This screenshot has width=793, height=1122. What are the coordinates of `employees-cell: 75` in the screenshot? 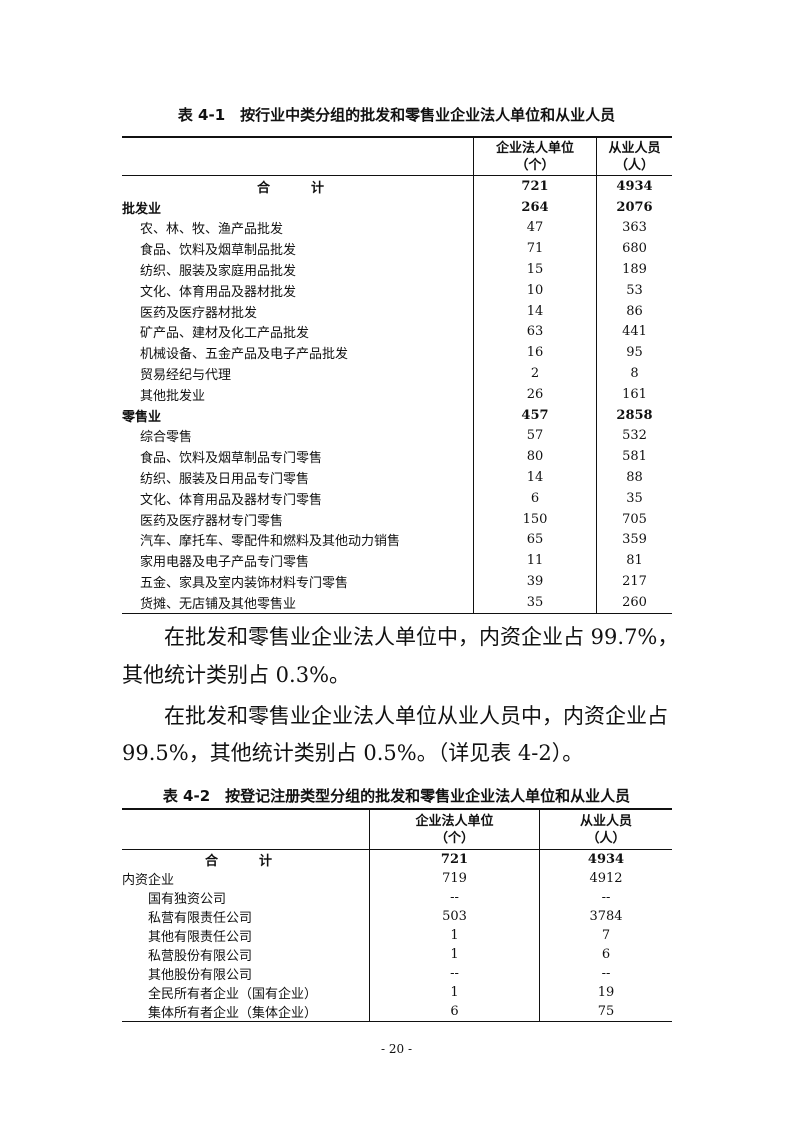 It's located at (605, 1012).